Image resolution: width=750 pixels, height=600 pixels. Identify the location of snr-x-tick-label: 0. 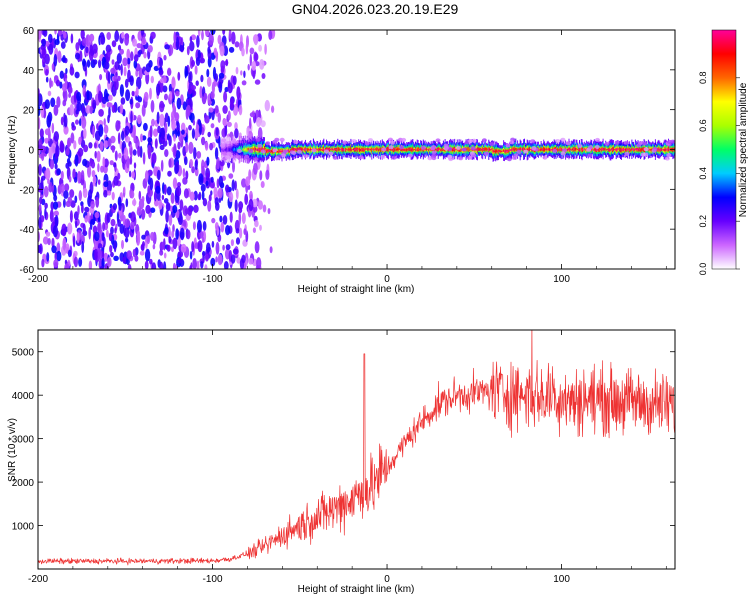
(387, 579).